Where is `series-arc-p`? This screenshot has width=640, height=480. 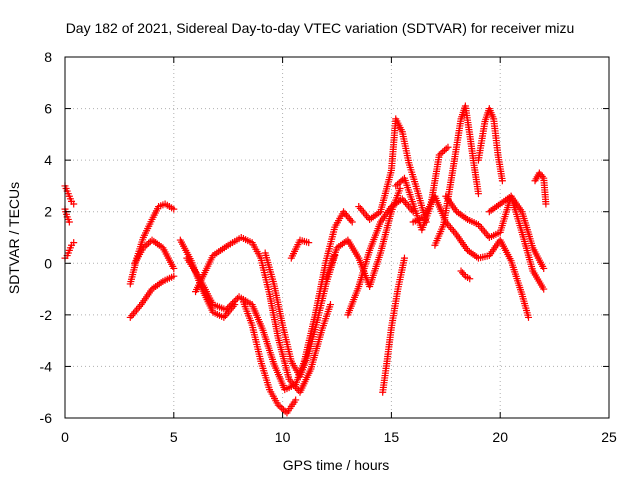
series-arc-p is located at coordinates (470, 256).